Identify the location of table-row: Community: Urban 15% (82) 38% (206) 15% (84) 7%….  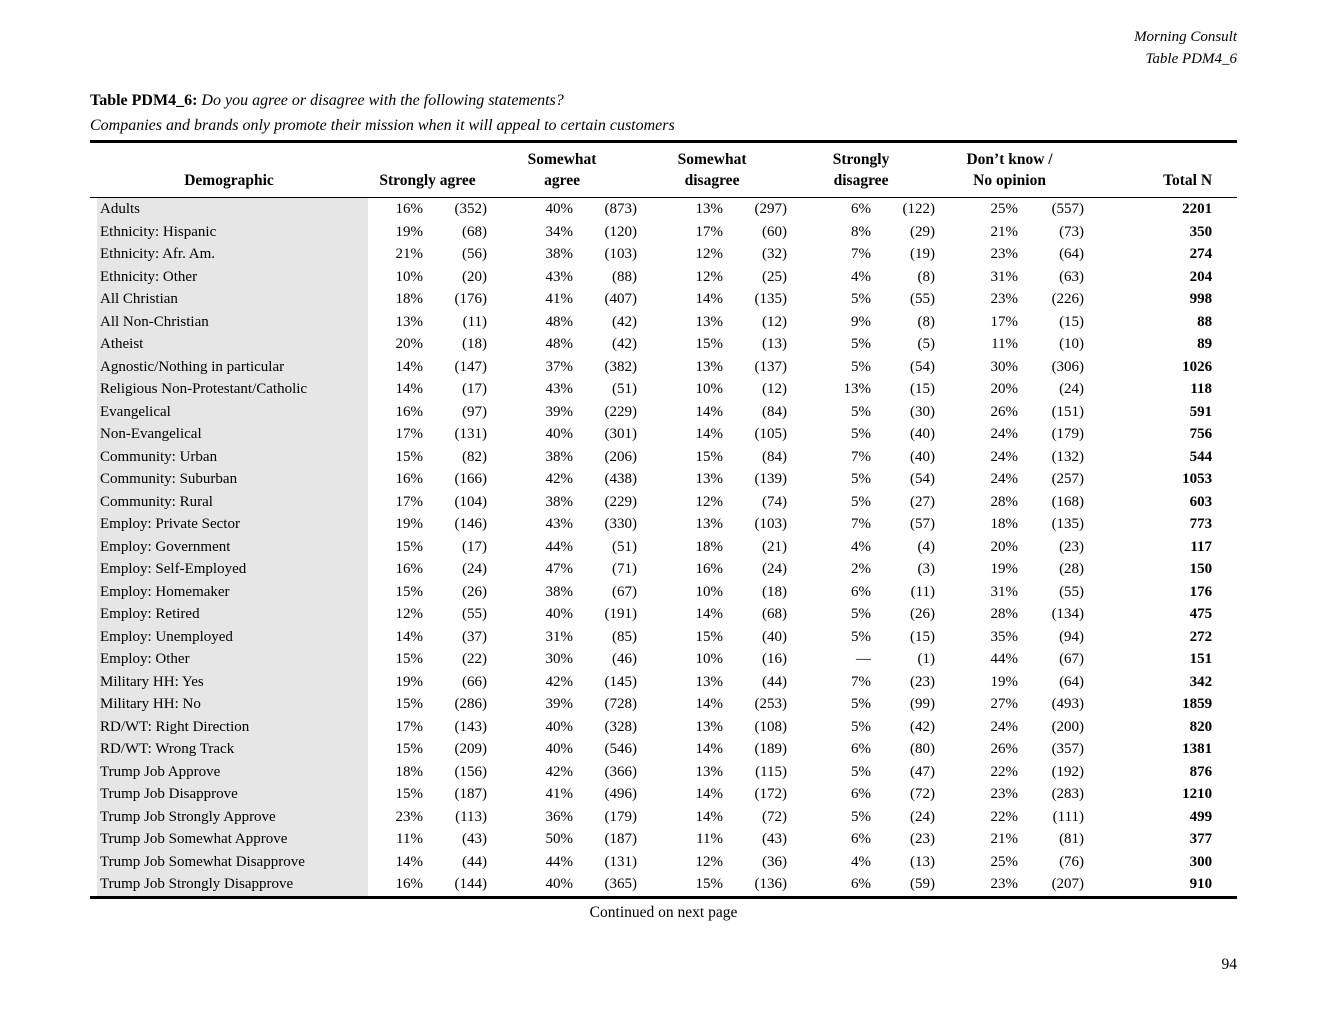
(663, 456).